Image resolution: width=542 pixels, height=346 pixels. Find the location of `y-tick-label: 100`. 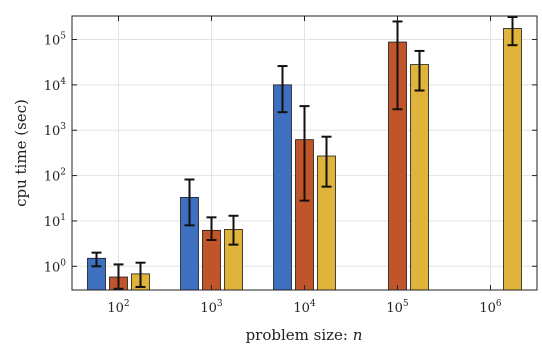

y-tick-label: 100 is located at coordinates (55, 266).